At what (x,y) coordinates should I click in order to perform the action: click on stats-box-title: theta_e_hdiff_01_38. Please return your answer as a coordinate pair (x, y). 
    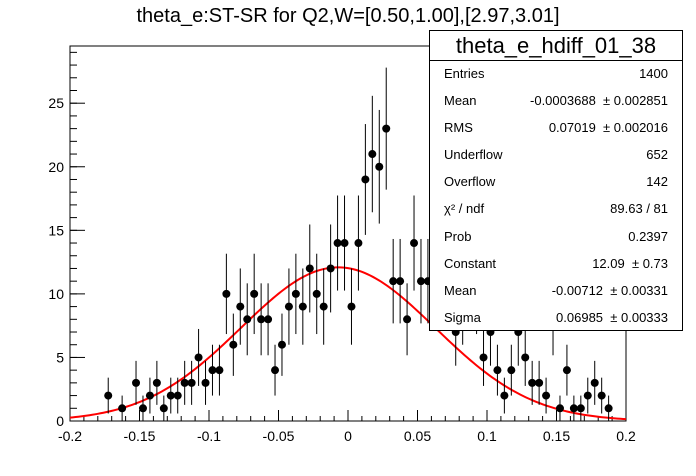
    Looking at the image, I should click on (556, 46).